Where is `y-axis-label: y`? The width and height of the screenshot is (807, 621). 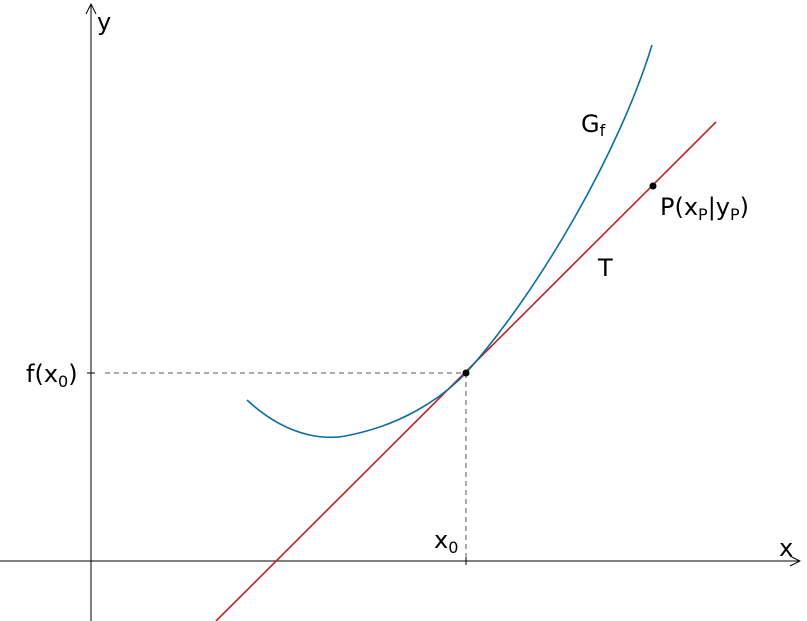
y-axis-label: y is located at coordinates (104, 22).